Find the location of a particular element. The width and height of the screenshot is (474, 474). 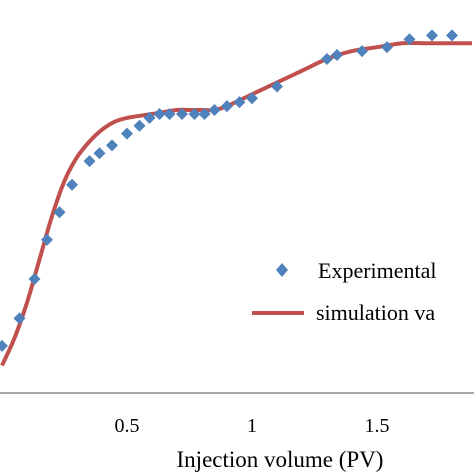

x-tick-label: 1 is located at coordinates (252, 426).